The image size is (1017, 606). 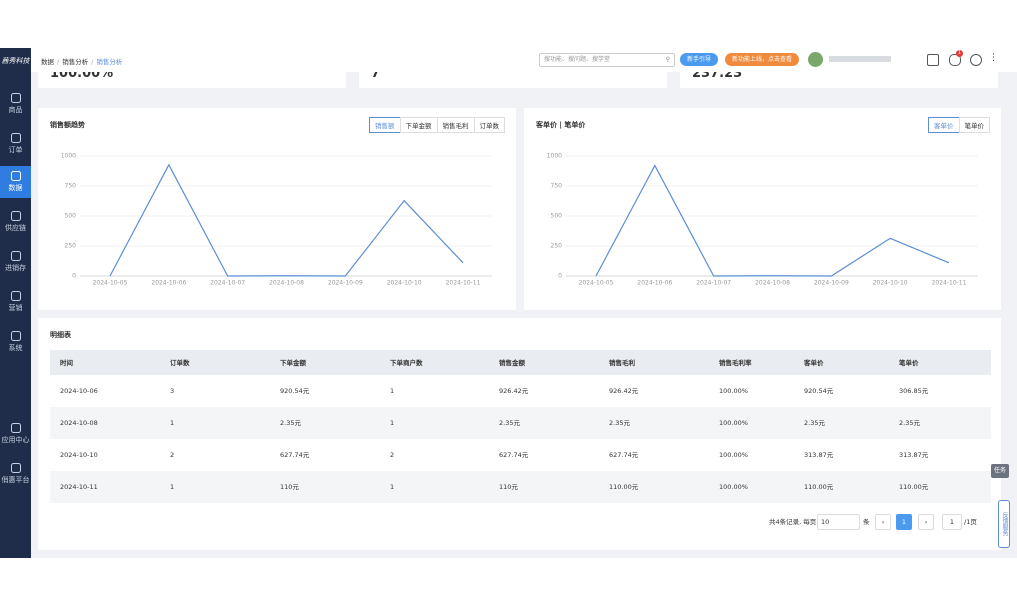 What do you see at coordinates (60, 335) in the screenshot?
I see `table-title: 明细表` at bounding box center [60, 335].